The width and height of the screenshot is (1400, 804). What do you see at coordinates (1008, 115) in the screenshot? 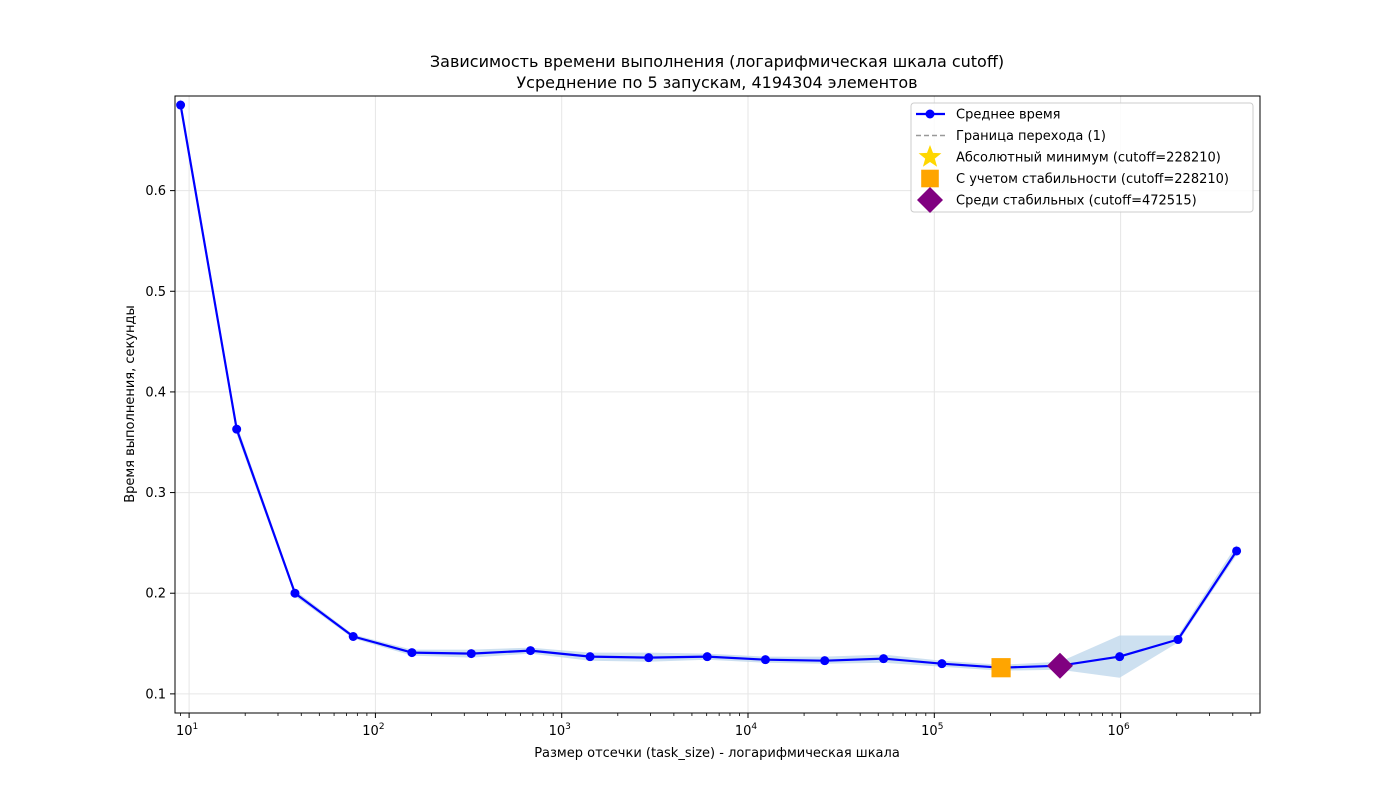
I see `legend-label: Среднее время` at bounding box center [1008, 115].